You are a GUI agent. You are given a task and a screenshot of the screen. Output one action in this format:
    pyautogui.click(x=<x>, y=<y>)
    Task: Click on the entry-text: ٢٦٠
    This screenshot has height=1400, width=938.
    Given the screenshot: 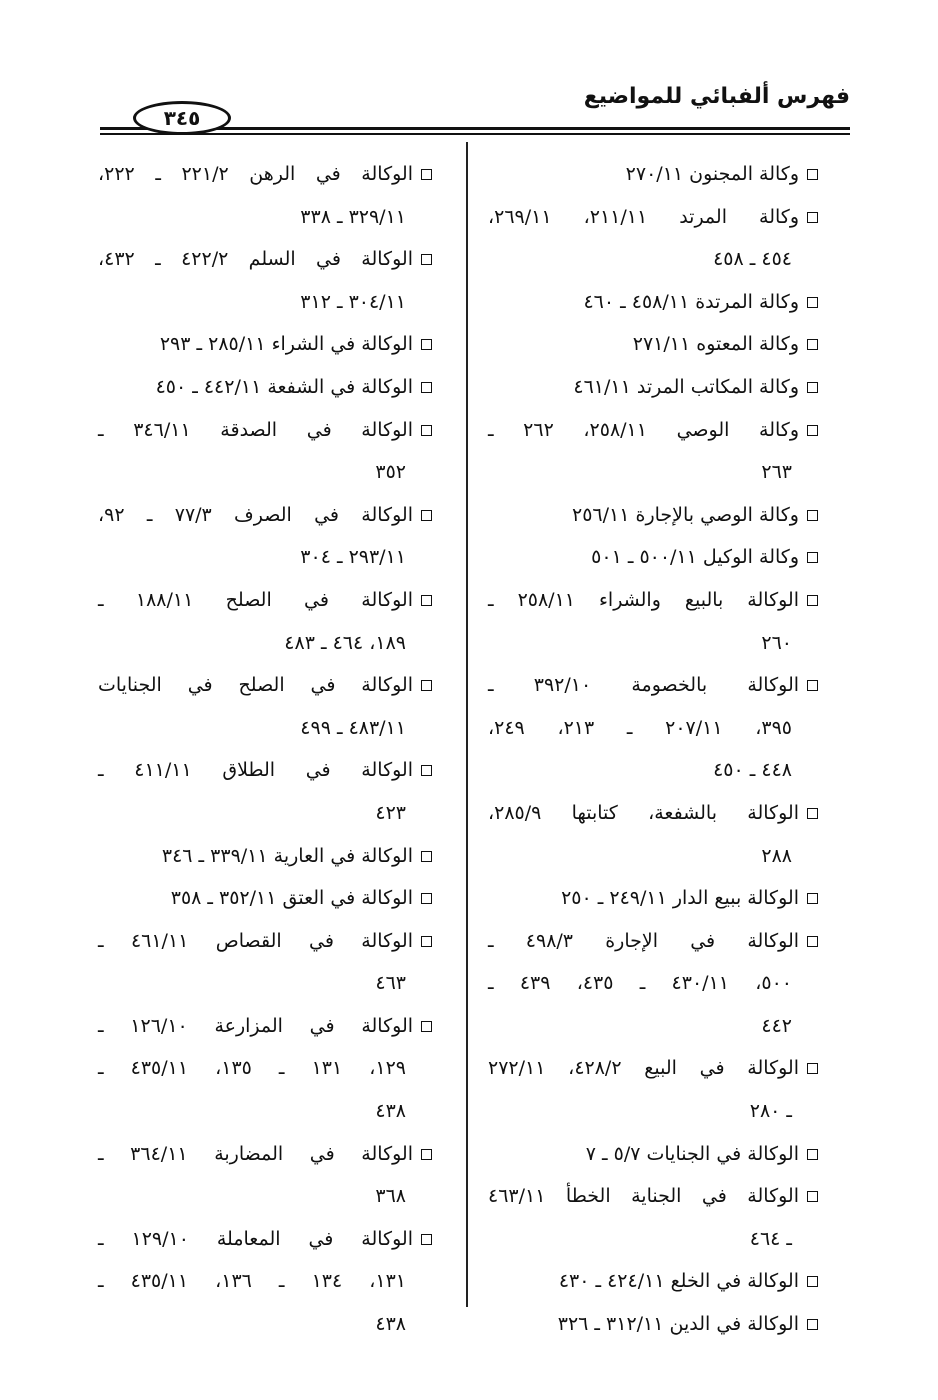 What is the action you would take?
    pyautogui.click(x=776, y=642)
    